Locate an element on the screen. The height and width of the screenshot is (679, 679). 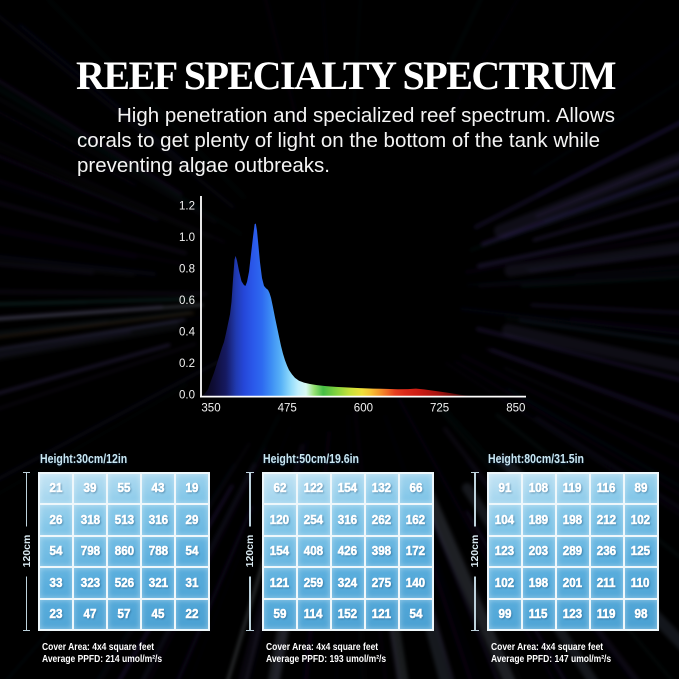
svg-text: 0.0 is located at coordinates (187, 396).